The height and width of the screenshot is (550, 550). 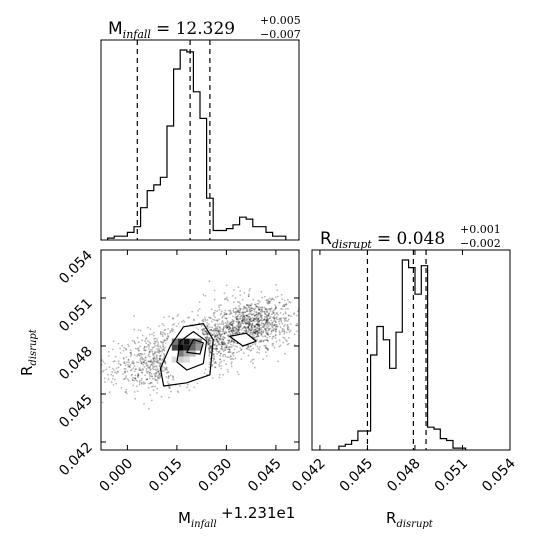 I want to click on m-infall-hist-step-line, so click(x=197, y=144).